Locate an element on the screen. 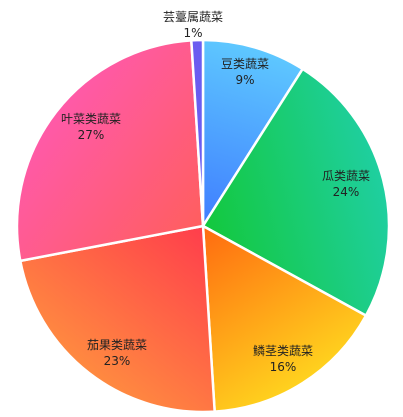 The height and width of the screenshot is (417, 403). slice-pct-melons: 24% is located at coordinates (346, 192).